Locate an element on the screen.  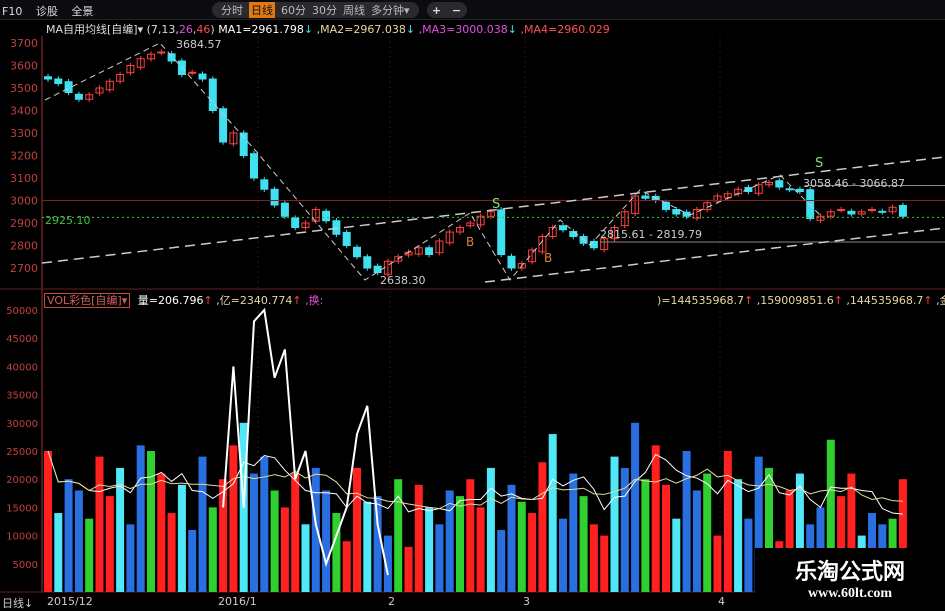
level-label: 2925.10 is located at coordinates (68, 220).